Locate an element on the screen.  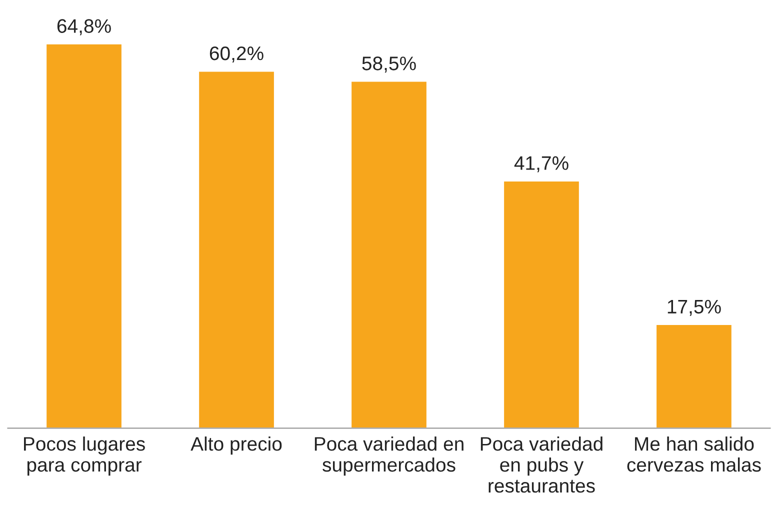
x-tick-label: Poca variedad en pubs y restaurantes is located at coordinates (541, 464).